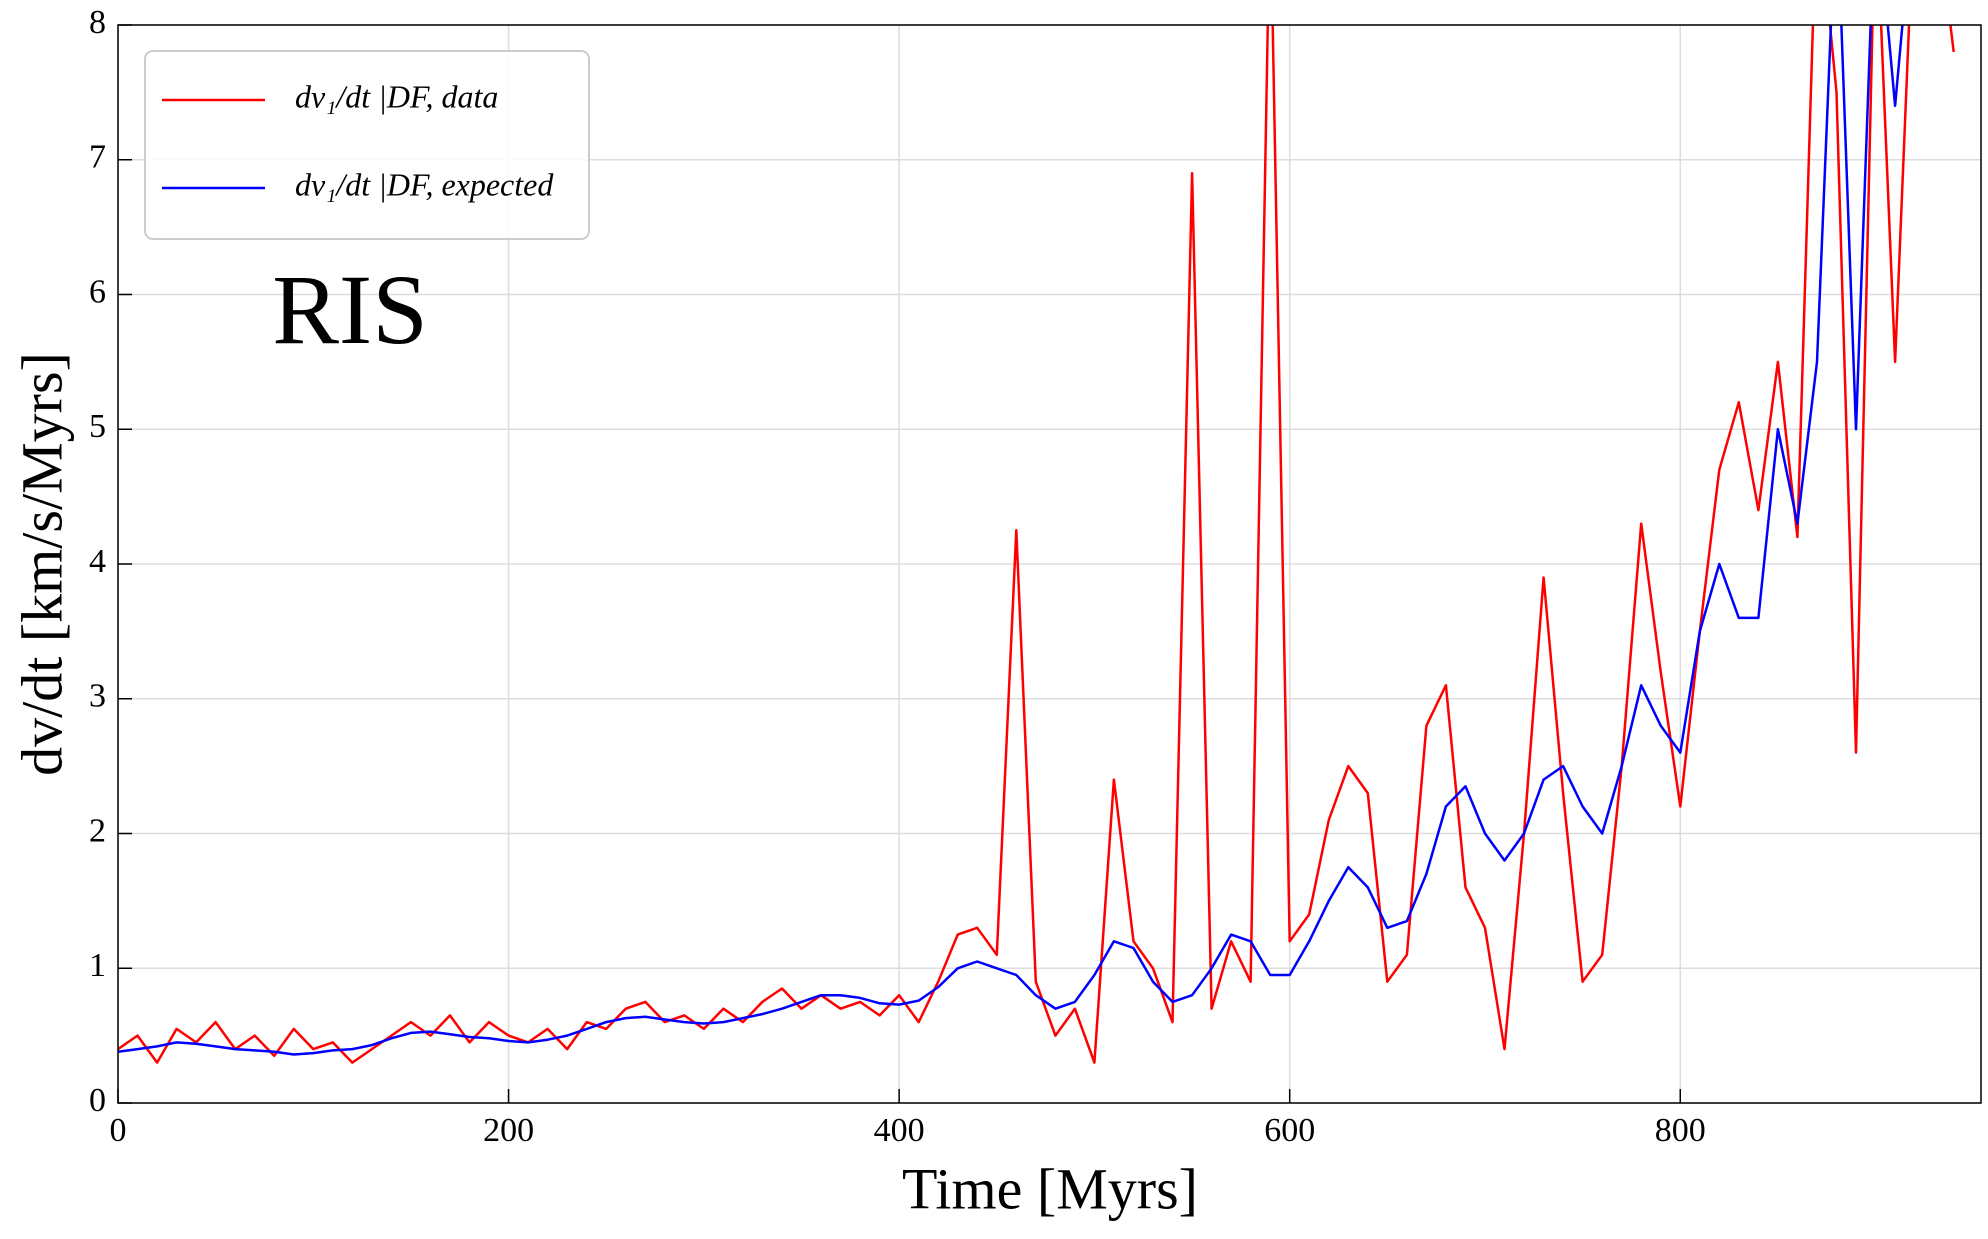 The width and height of the screenshot is (1988, 1239). I want to click on y-tick-label: 7, so click(97, 157).